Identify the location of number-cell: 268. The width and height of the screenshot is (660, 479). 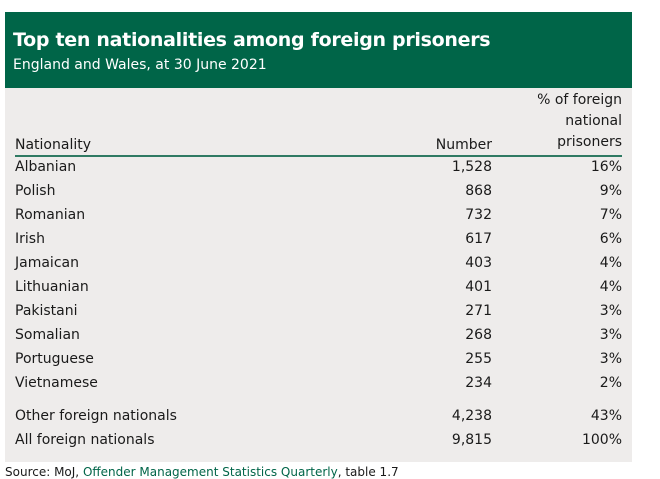
(478, 335).